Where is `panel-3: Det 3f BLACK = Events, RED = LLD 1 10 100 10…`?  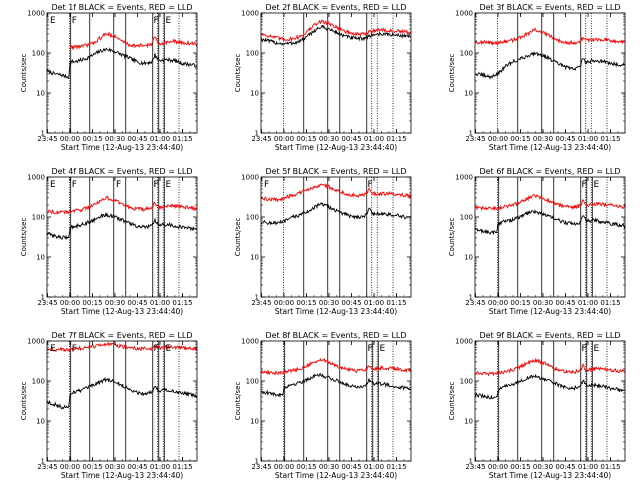 panel-3: Det 3f BLACK = Events, RED = LLD 1 10 100 10… is located at coordinates (537, 77).